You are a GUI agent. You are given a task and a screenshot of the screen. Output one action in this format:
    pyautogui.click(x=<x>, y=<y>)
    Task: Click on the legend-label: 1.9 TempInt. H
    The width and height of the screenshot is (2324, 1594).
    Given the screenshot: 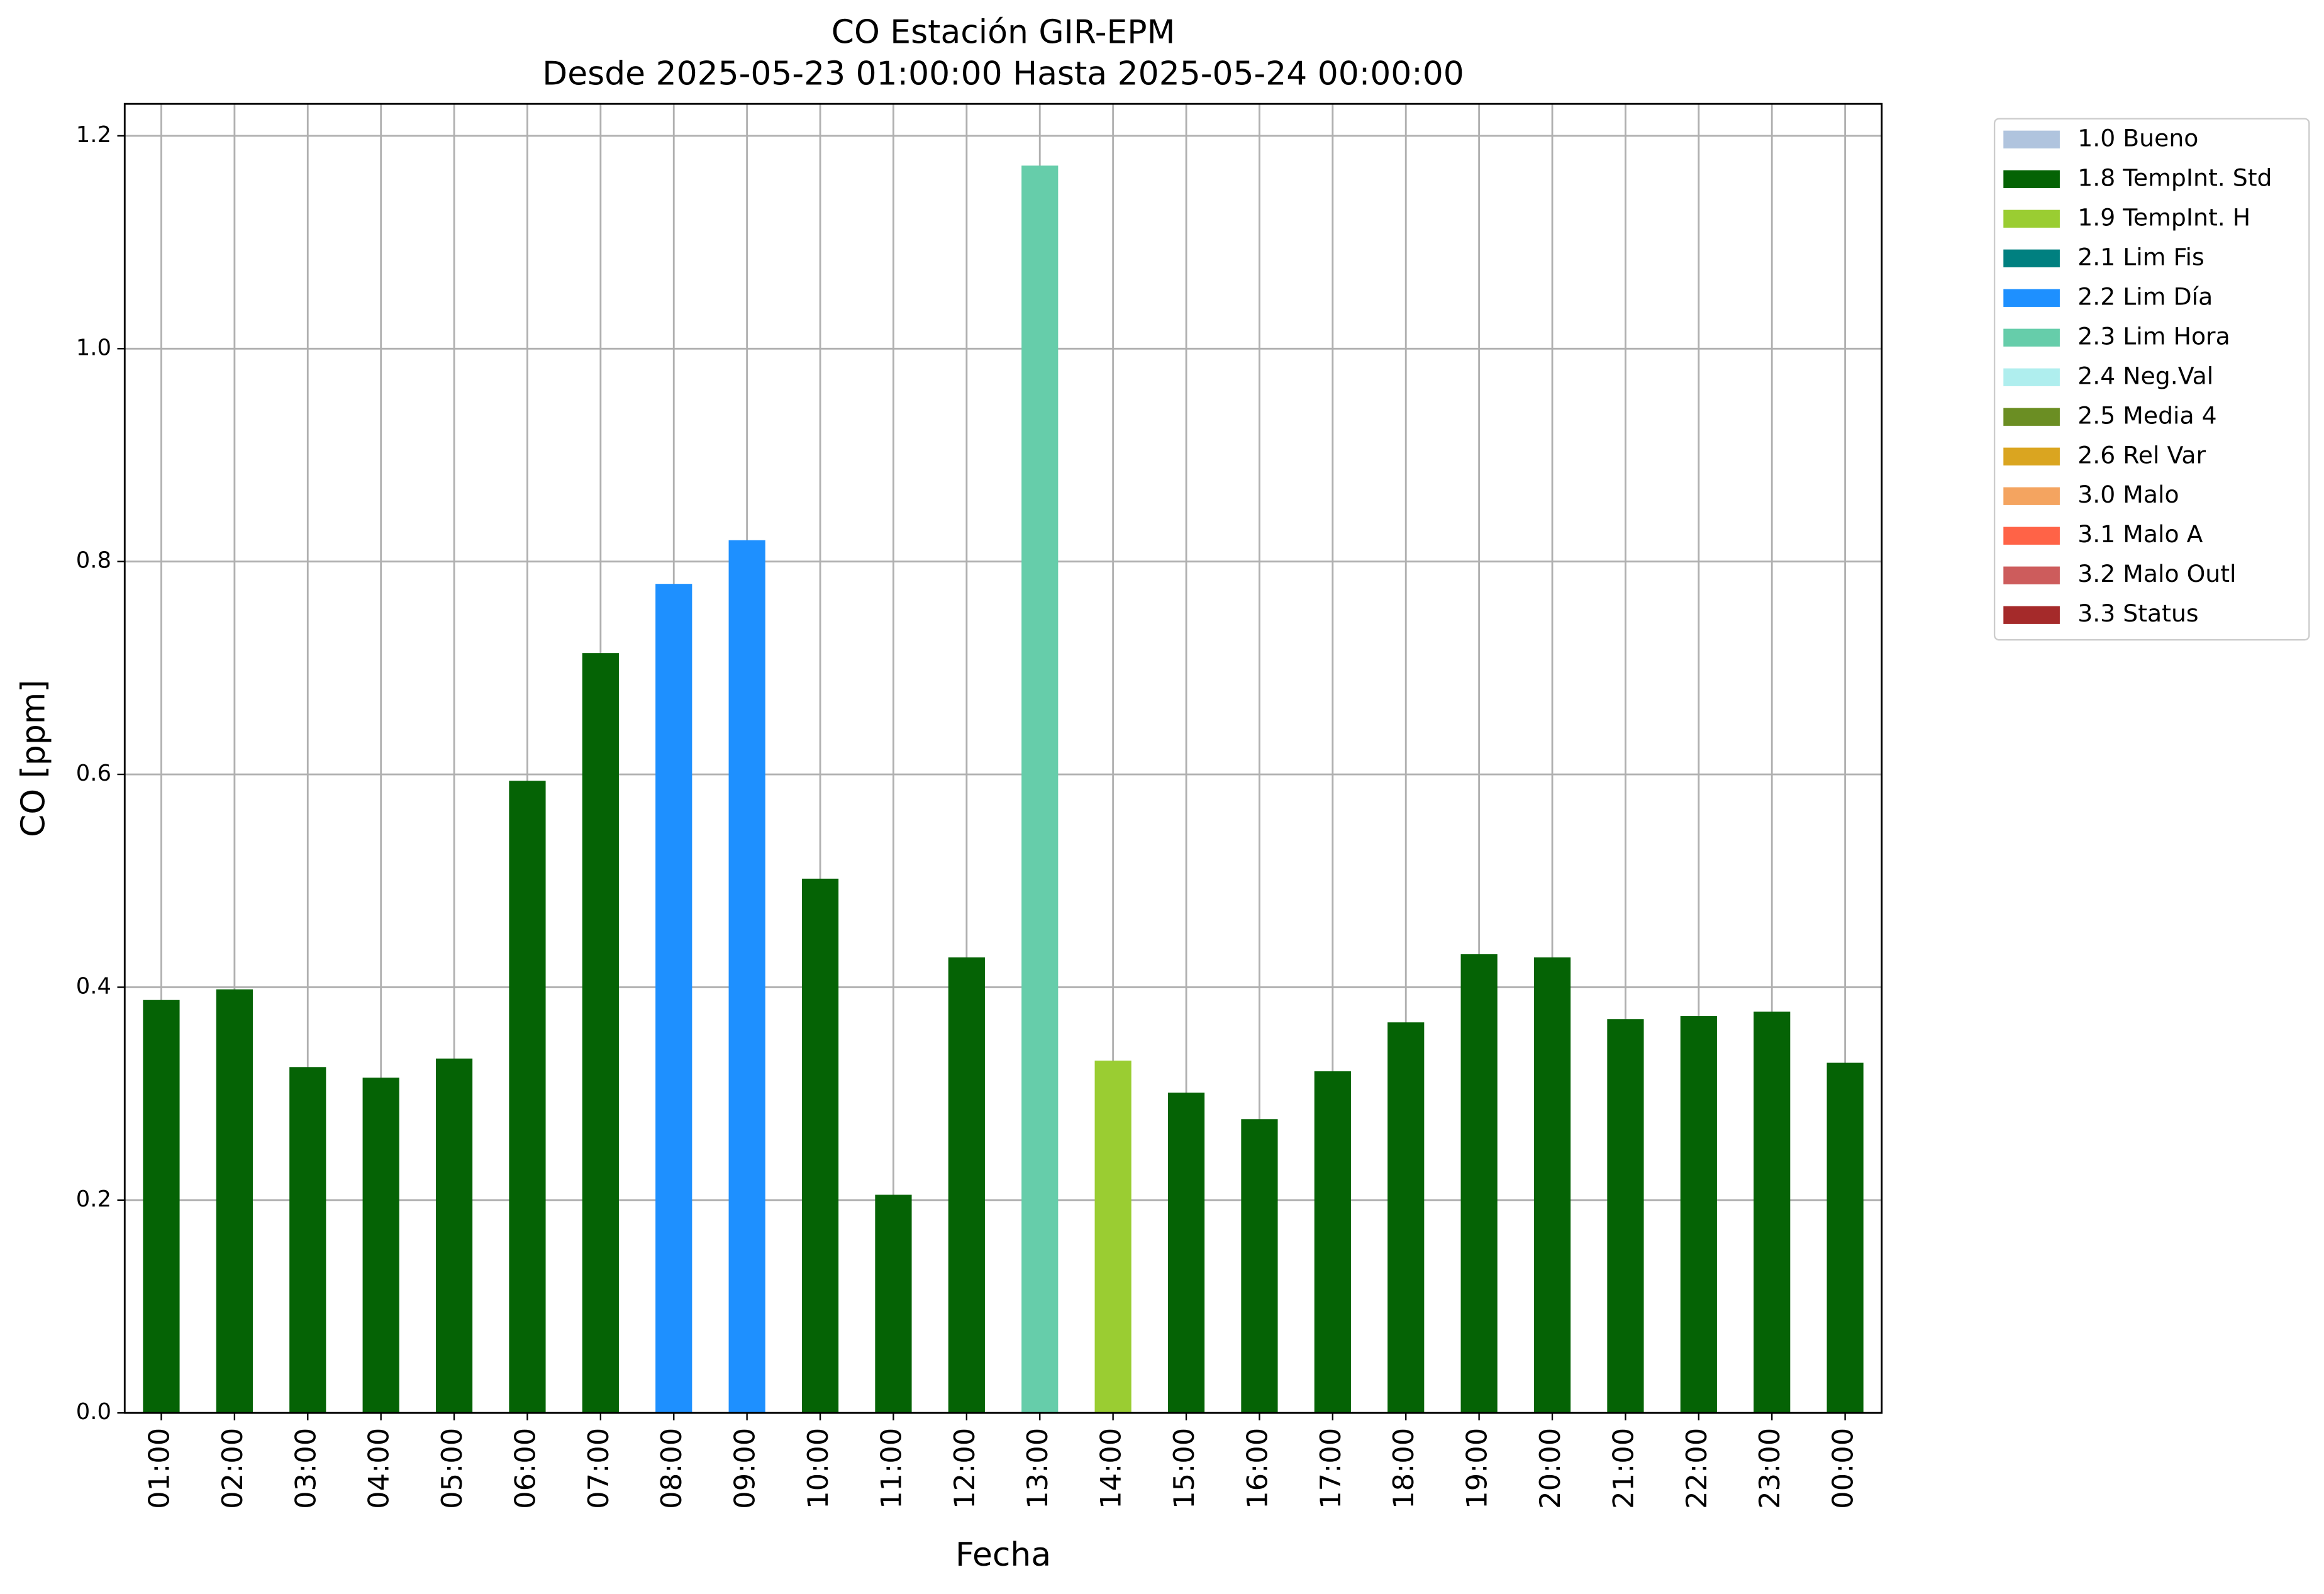 What is the action you would take?
    pyautogui.click(x=2163, y=217)
    